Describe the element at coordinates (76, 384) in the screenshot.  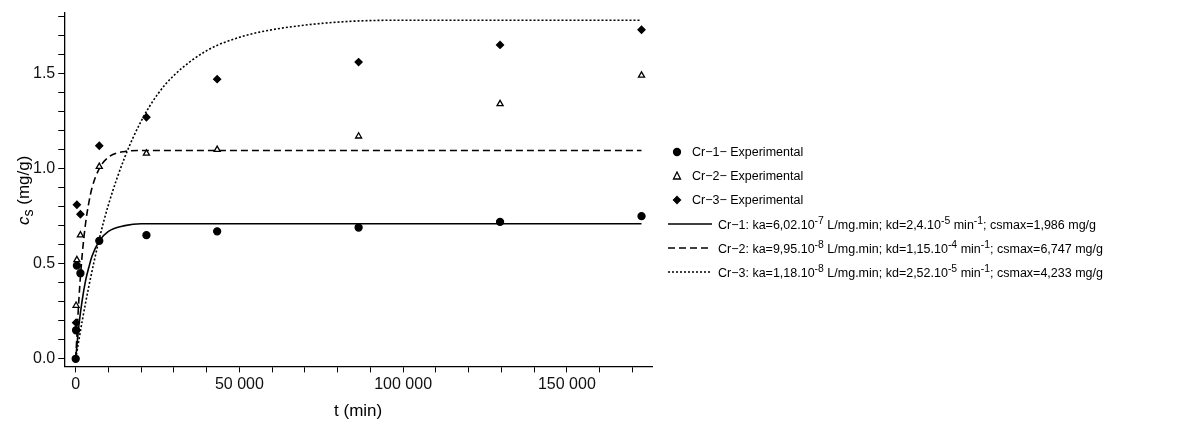
I see `x-tick-label: 0` at that location.